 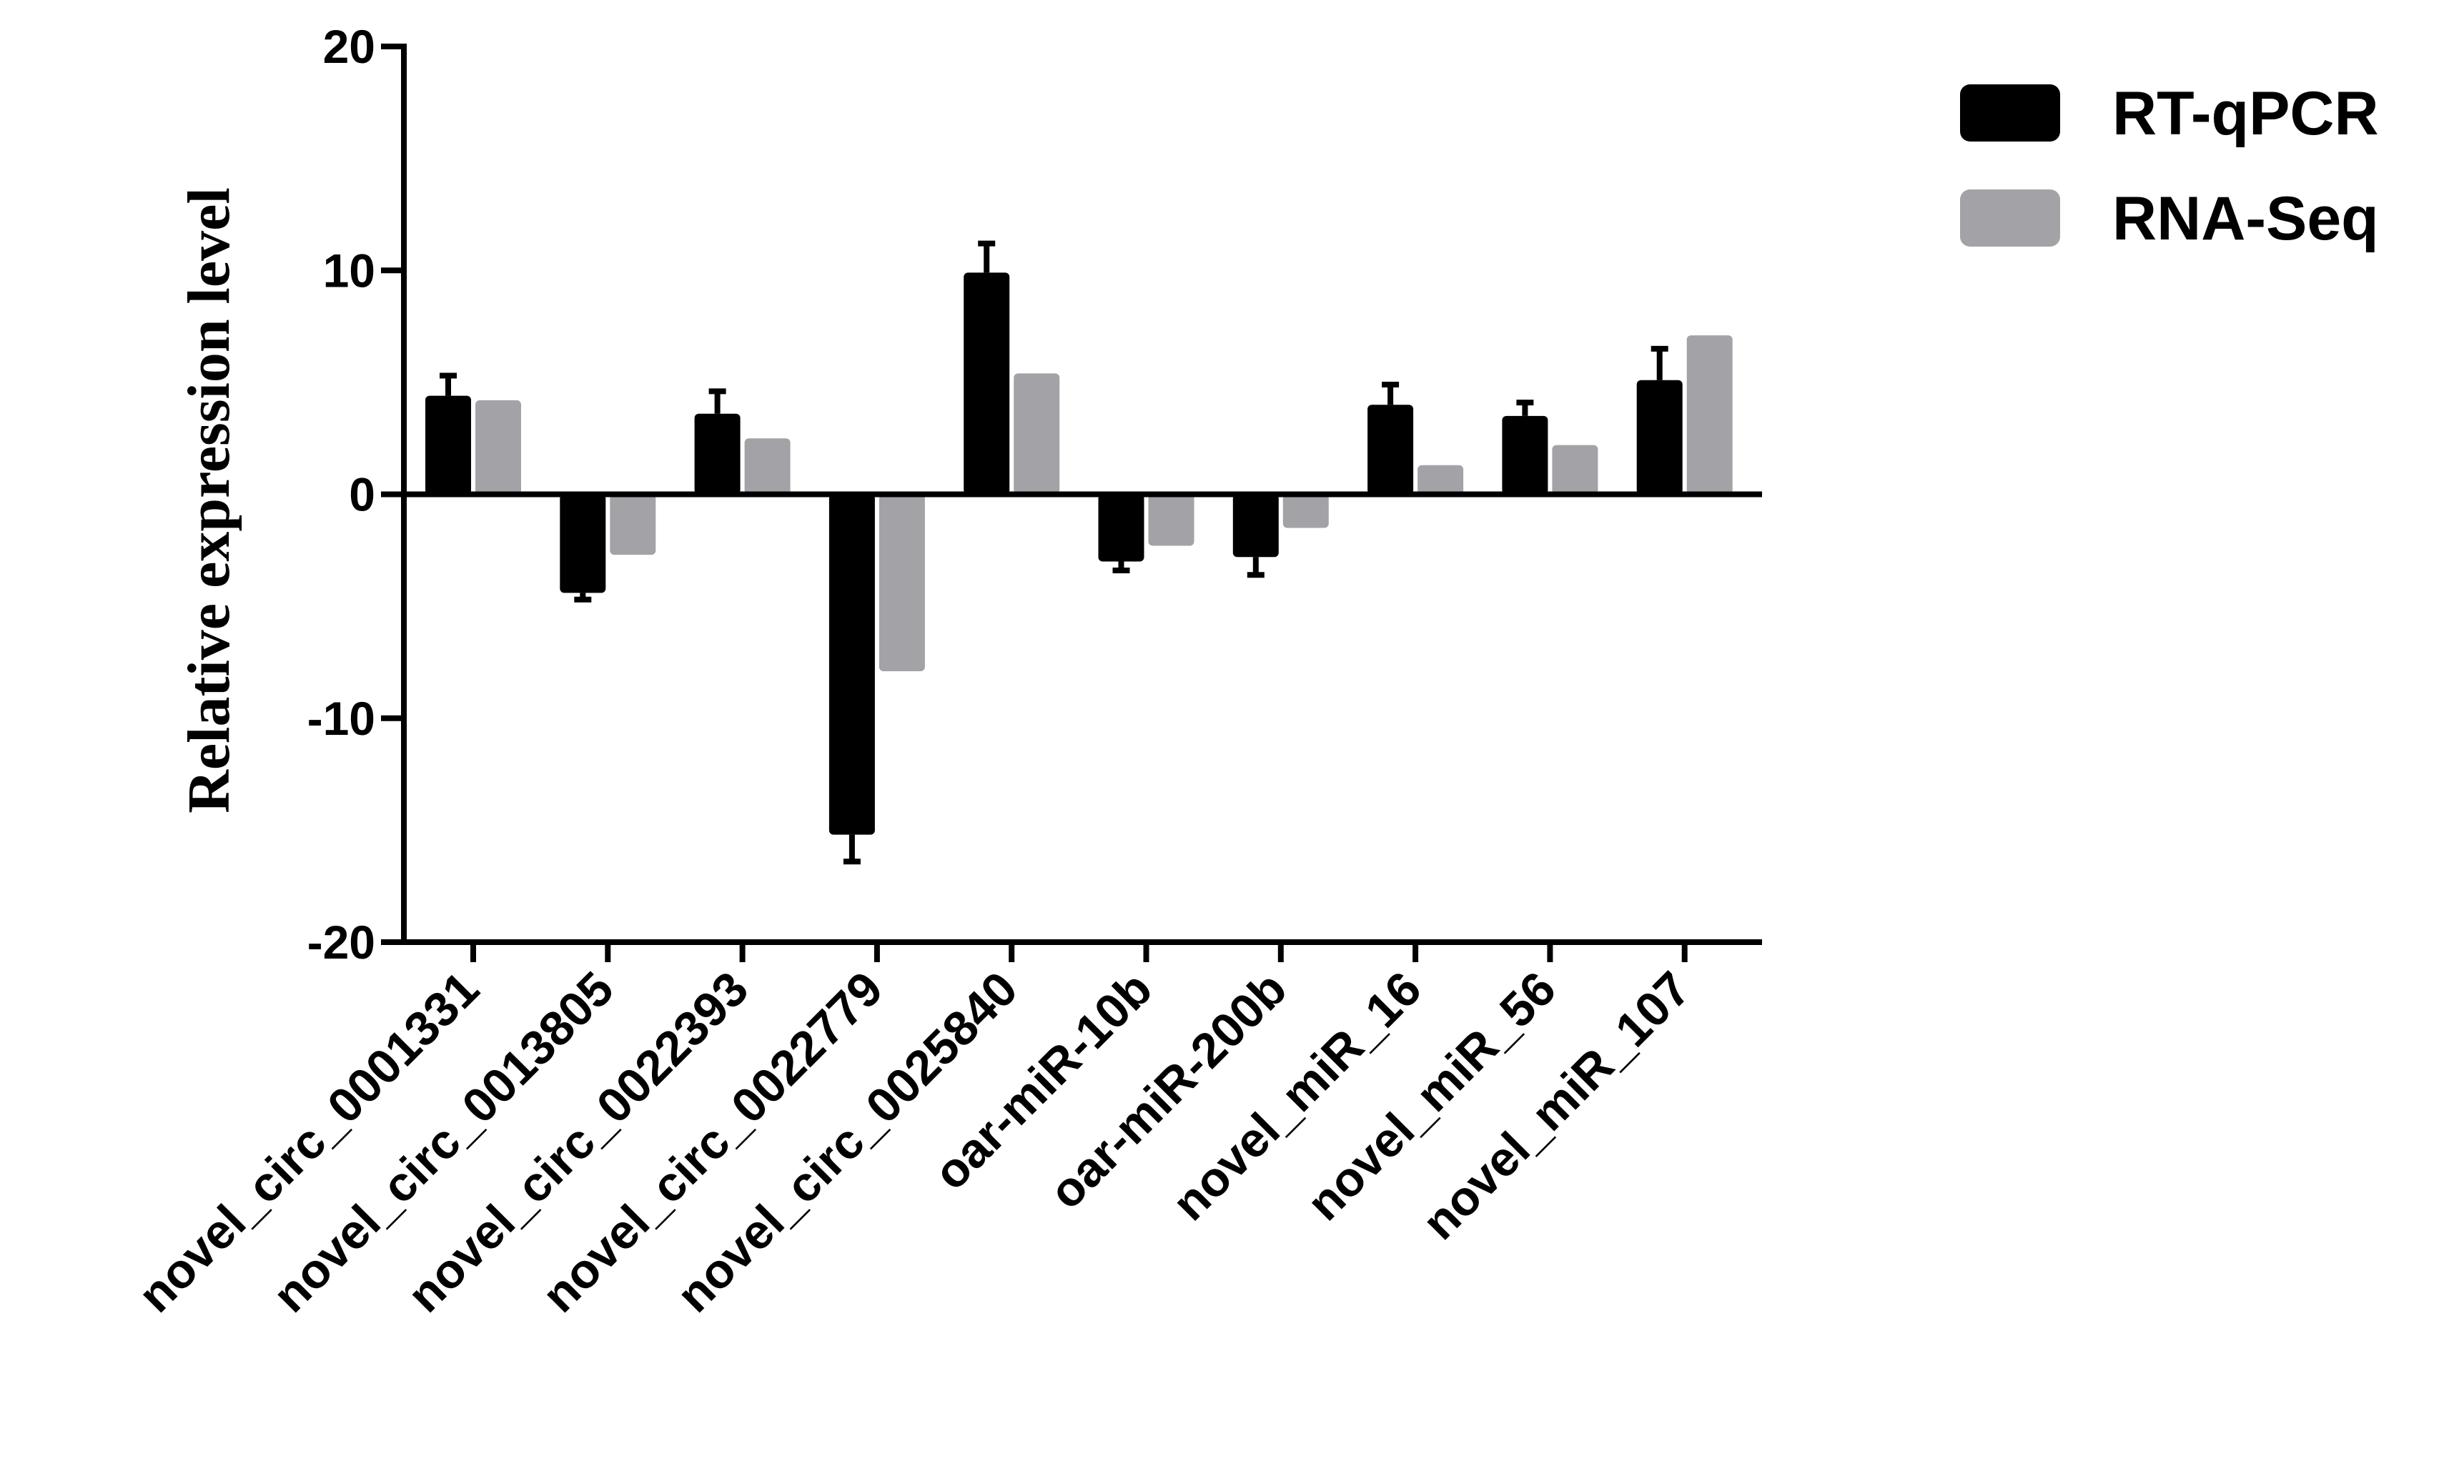 I want to click on x-tick-label-8: novel_miR_16, so click(x=1297, y=1096).